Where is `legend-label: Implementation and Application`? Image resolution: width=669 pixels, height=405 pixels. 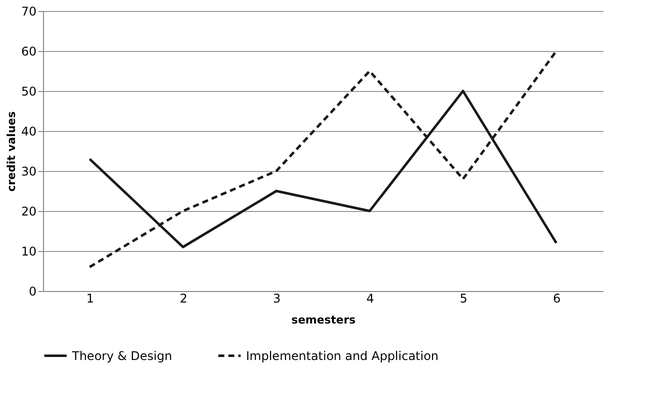
legend-label: Implementation and Application is located at coordinates (342, 355).